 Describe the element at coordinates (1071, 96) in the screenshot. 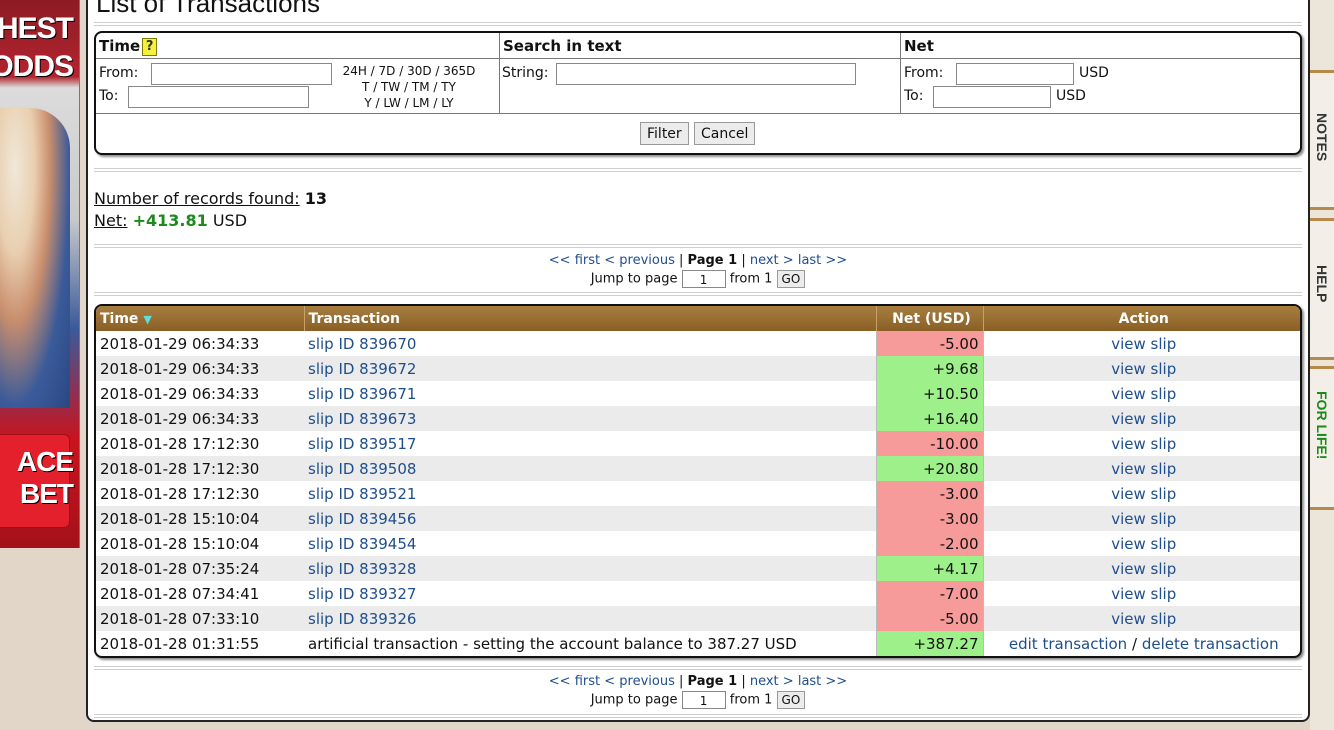

I see `net-to-unit: USD` at that location.